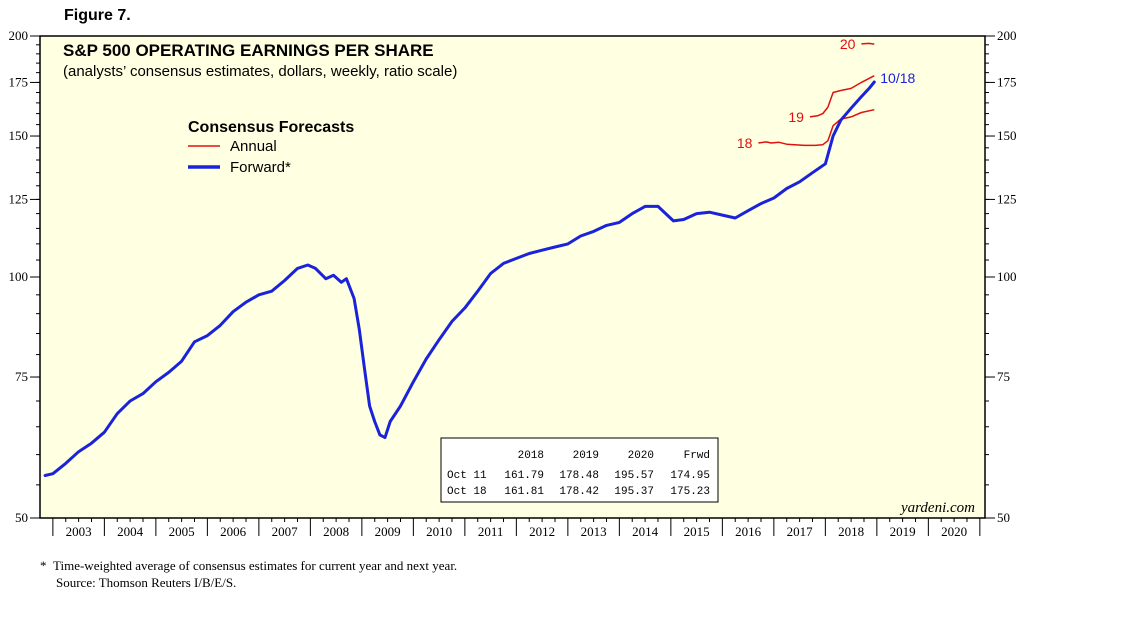  What do you see at coordinates (937, 508) in the screenshot?
I see `watermark: yardeni.com` at bounding box center [937, 508].